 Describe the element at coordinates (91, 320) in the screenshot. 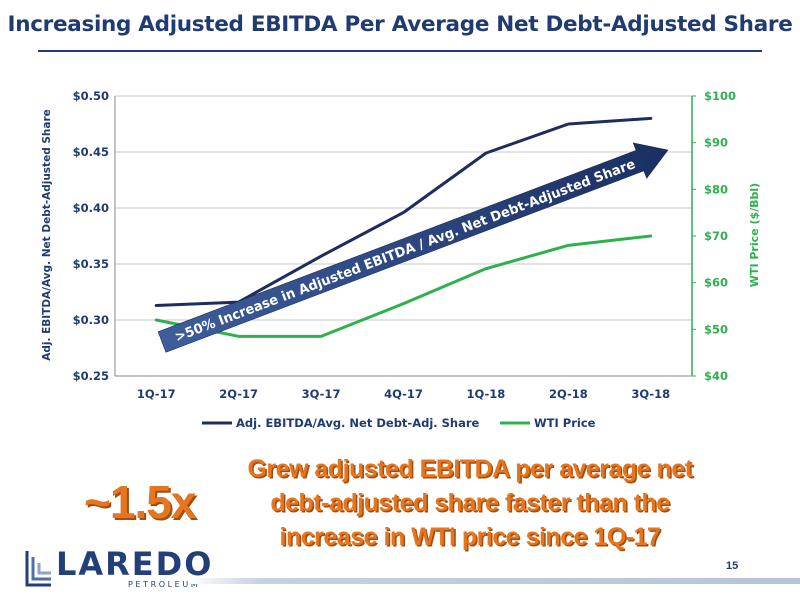

I see `y-left-tick-label: $0.30` at that location.